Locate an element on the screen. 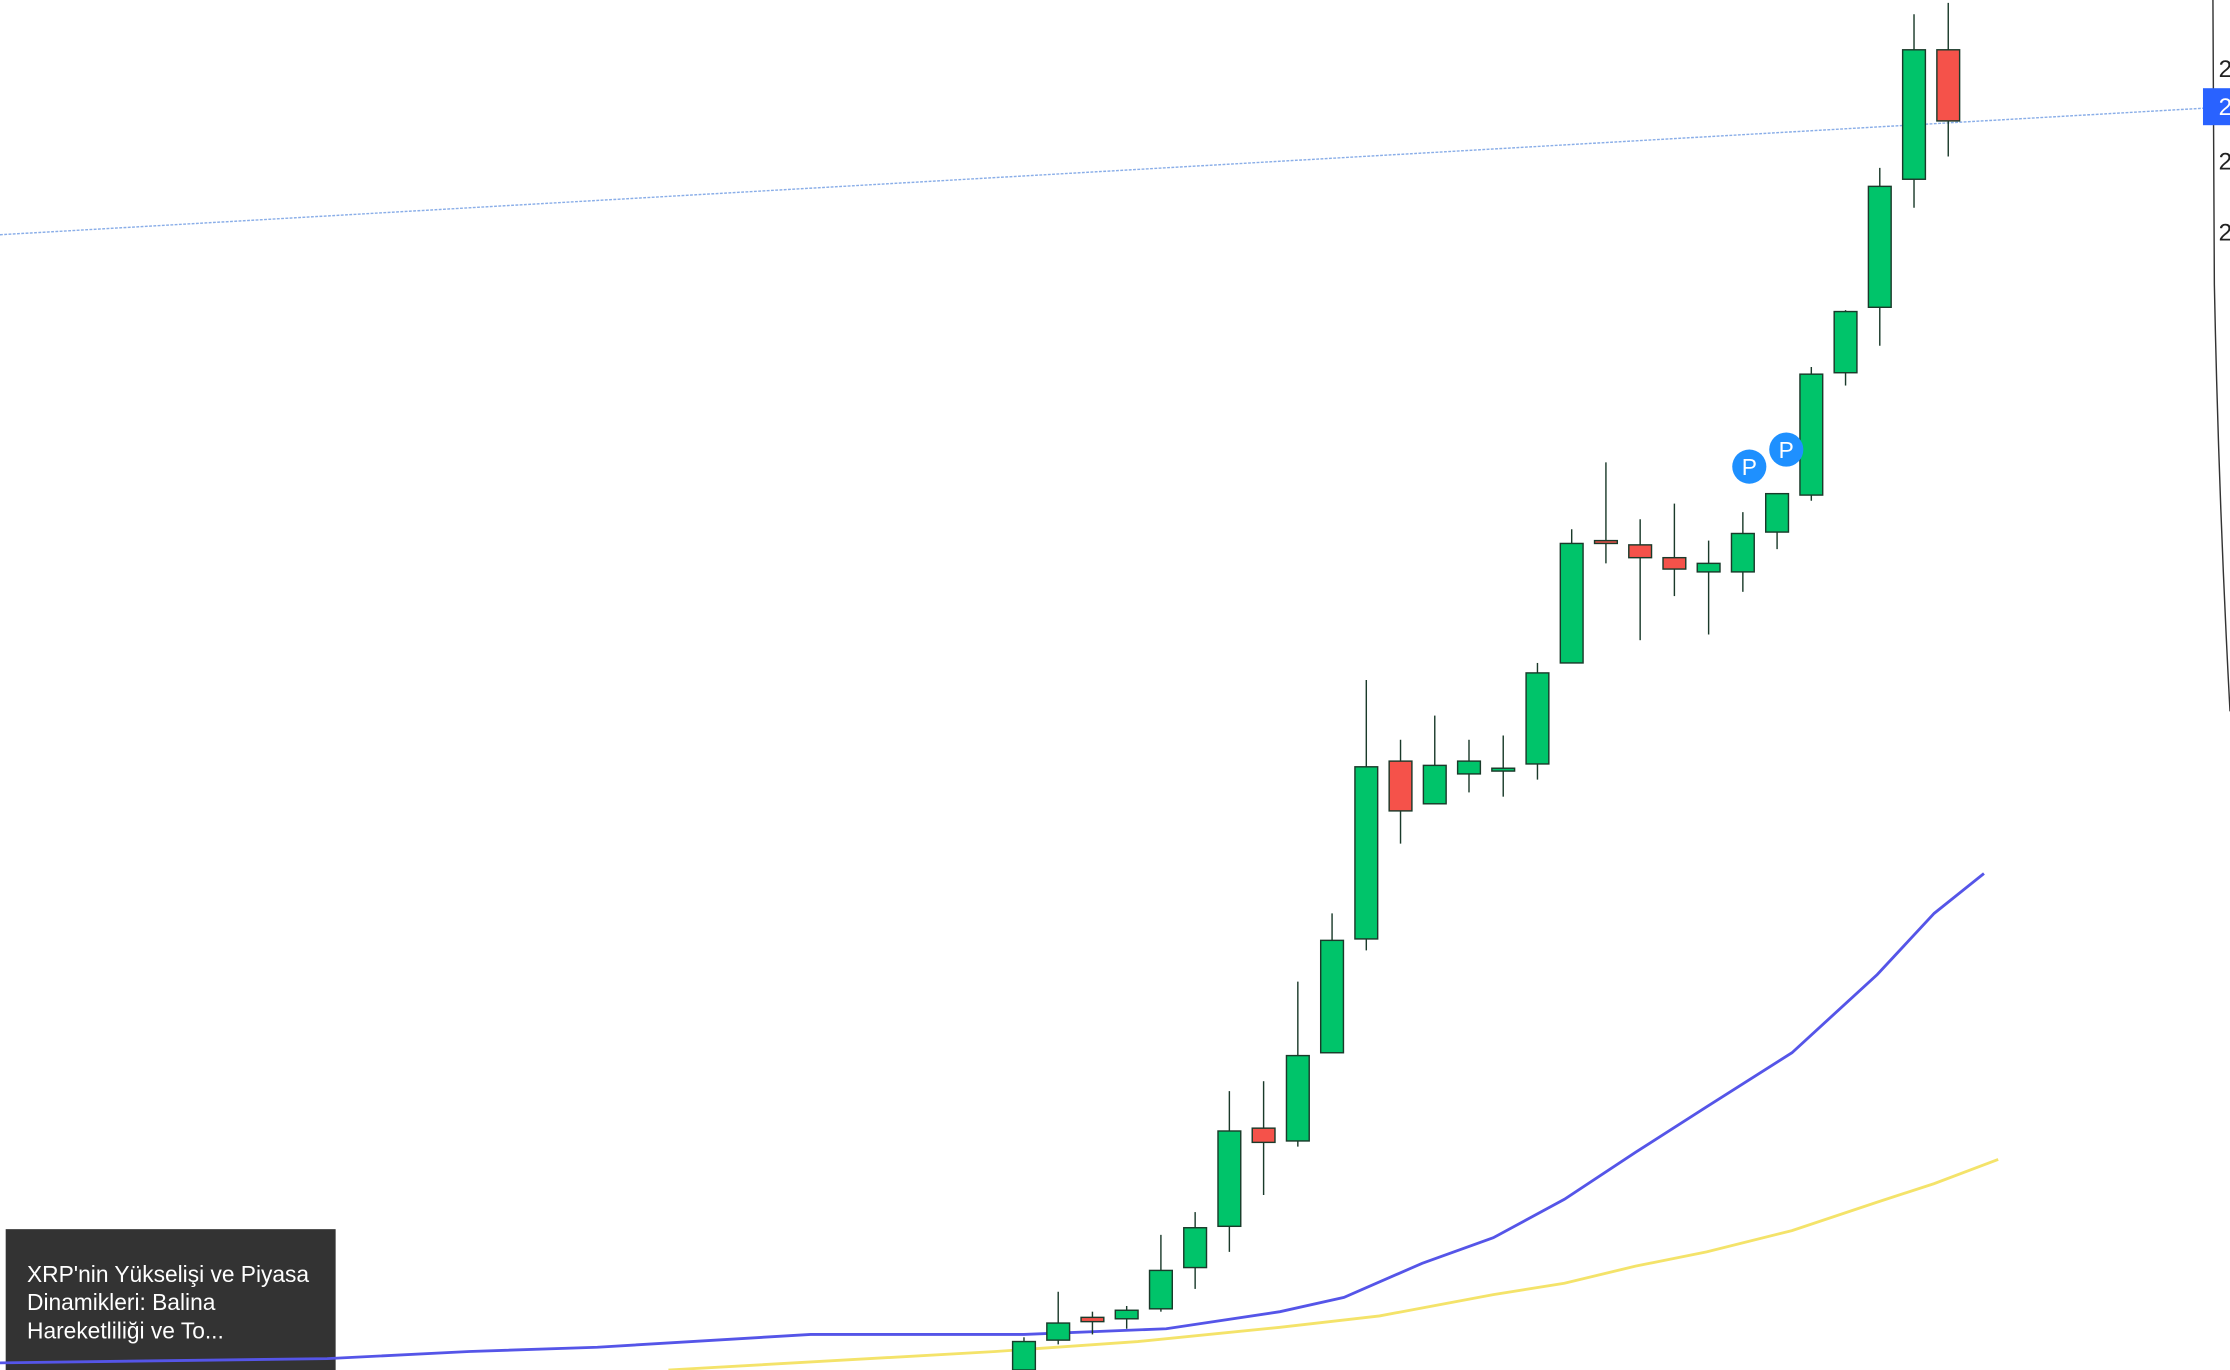  ma-line is located at coordinates (1333, 1264).